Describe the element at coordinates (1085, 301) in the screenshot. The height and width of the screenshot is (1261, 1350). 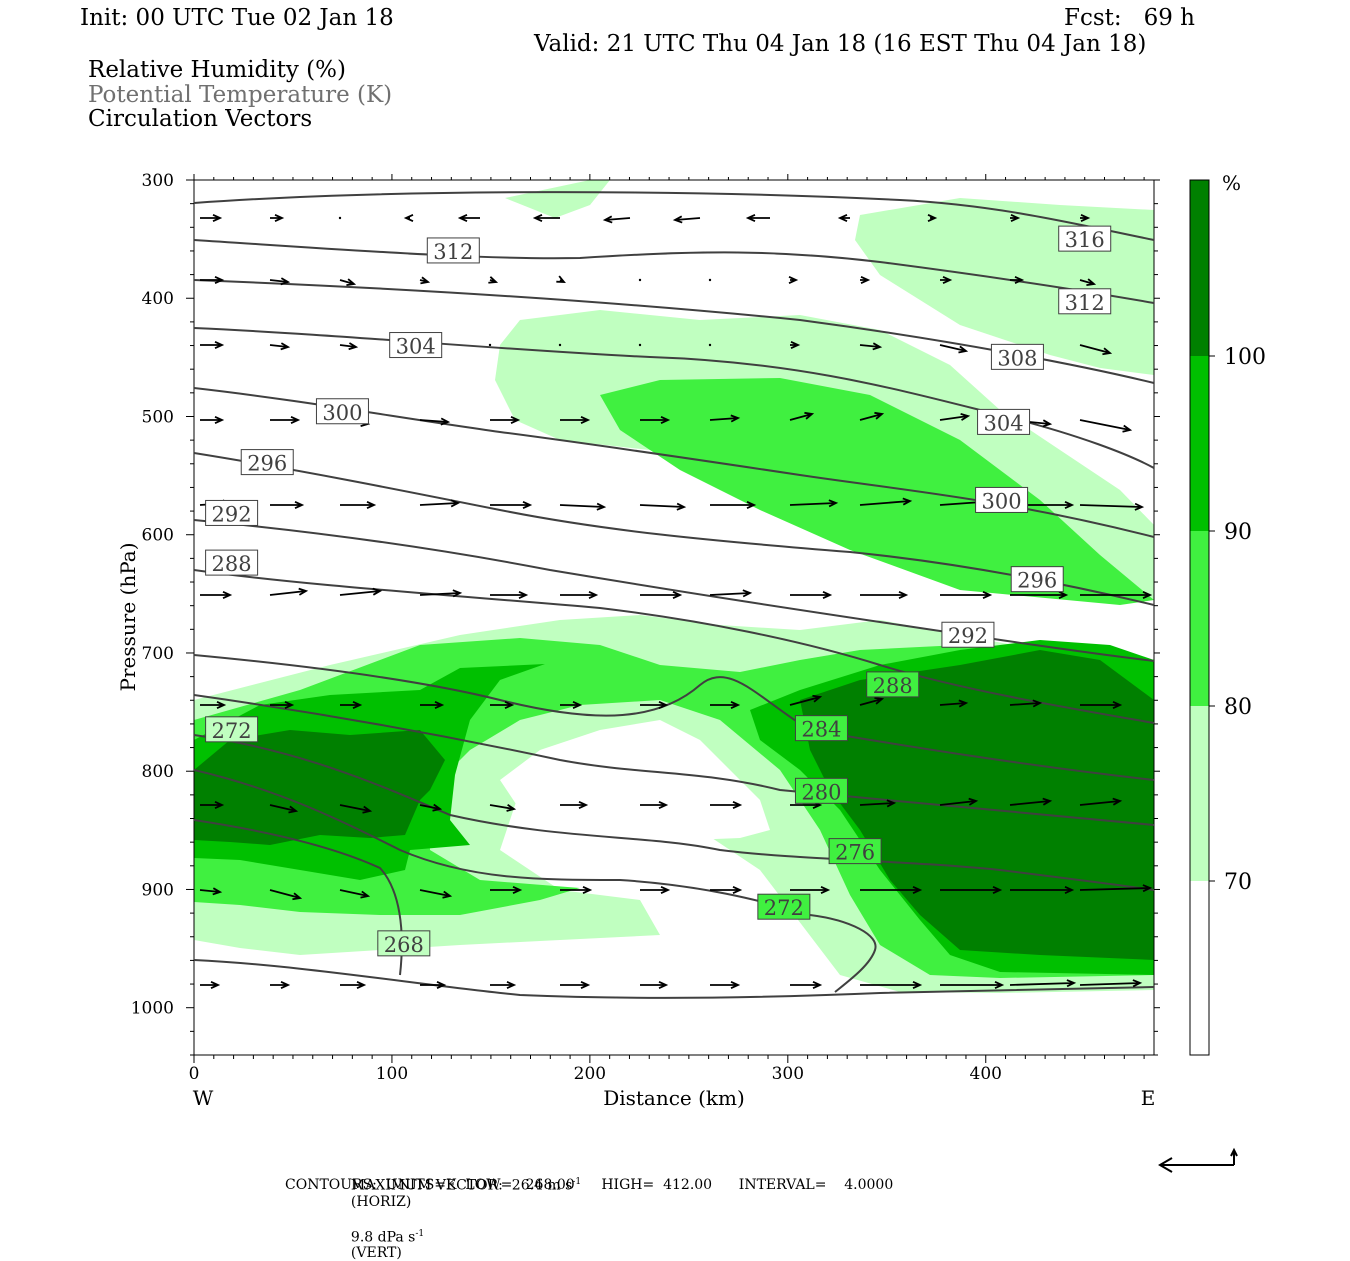
I see `theta-label-312: 312` at that location.